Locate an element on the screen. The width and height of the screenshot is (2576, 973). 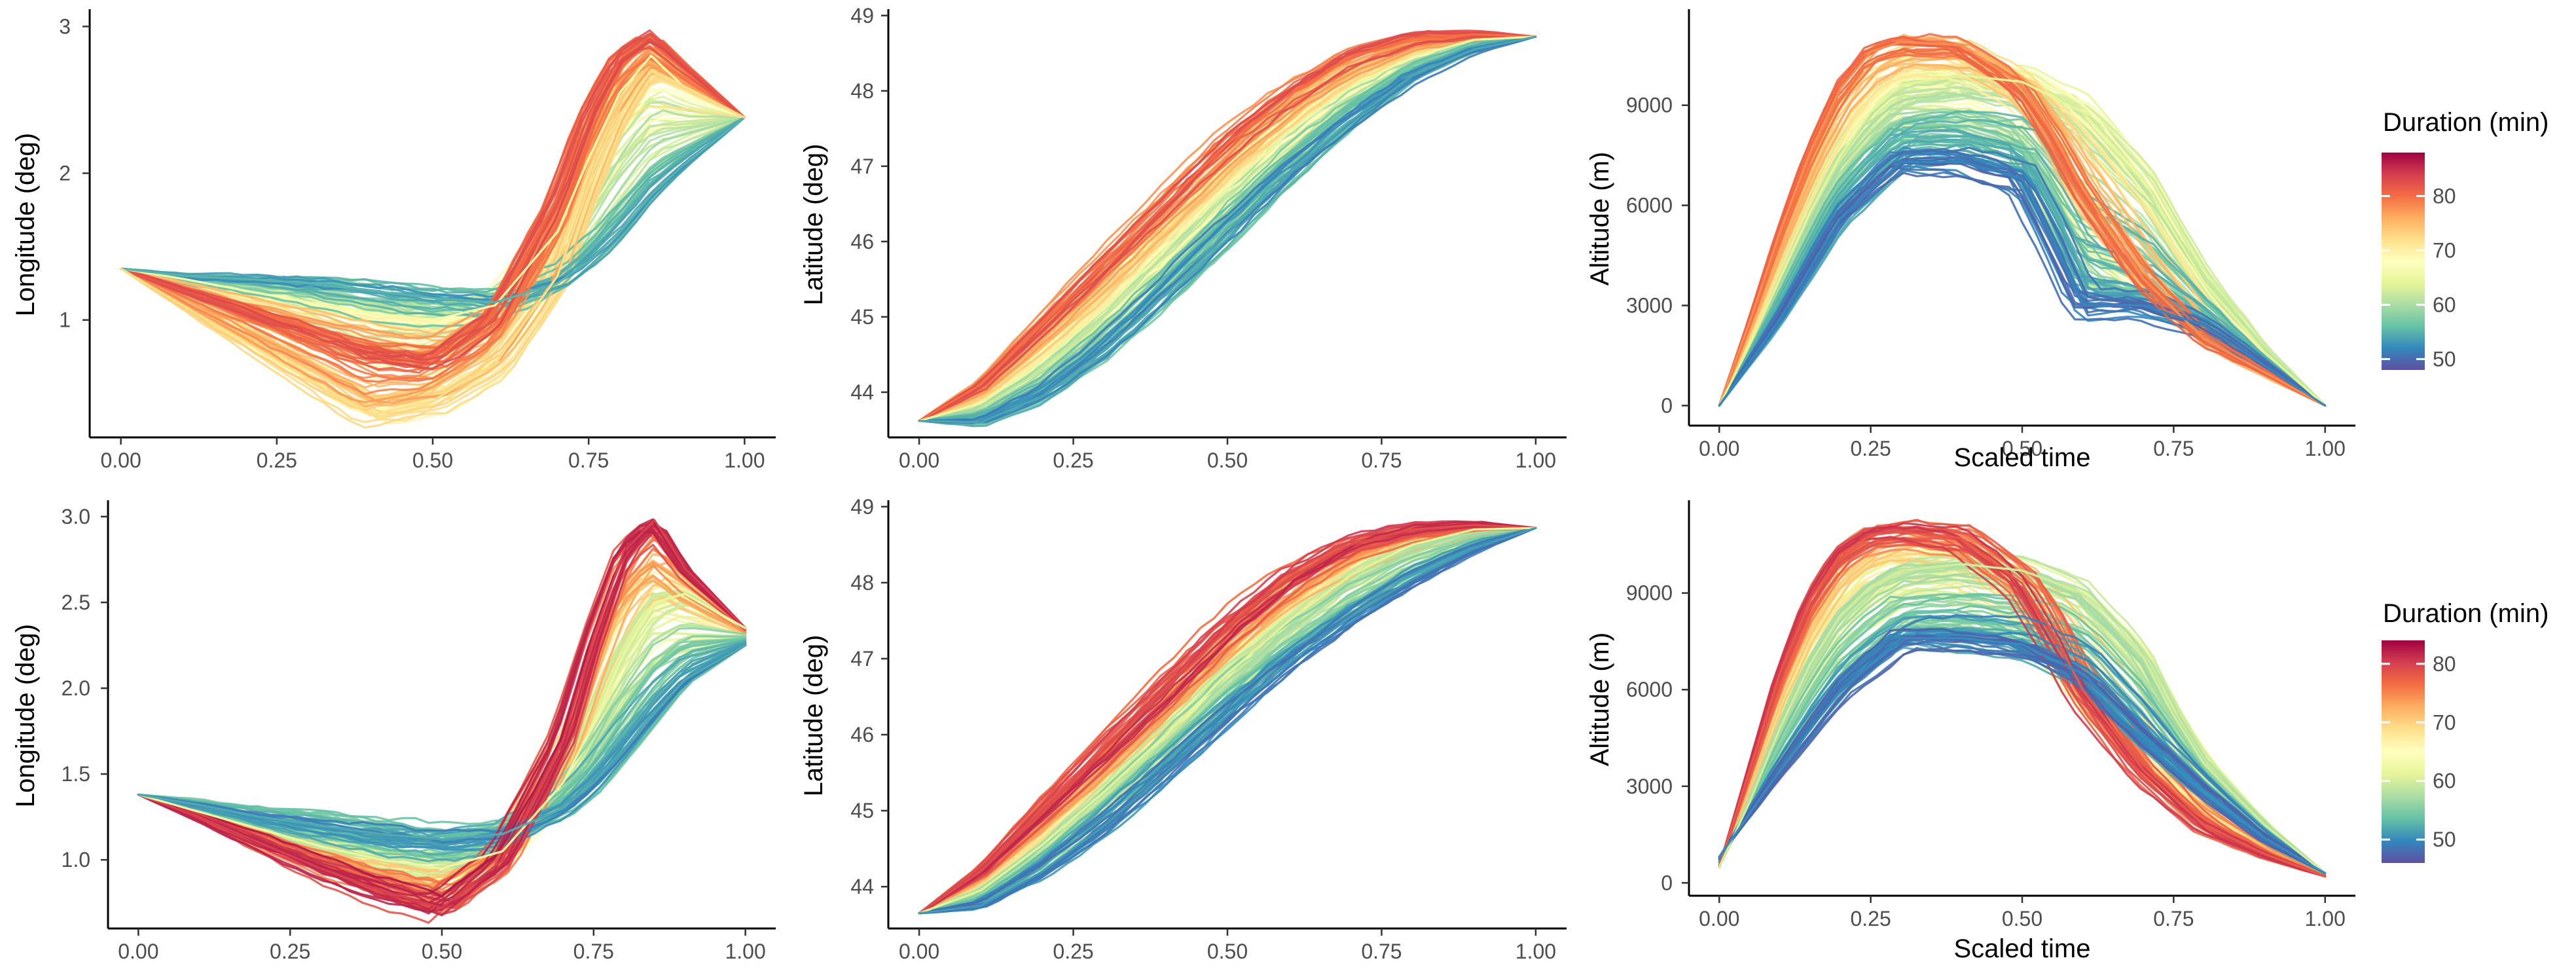
series-line-southern-loop is located at coordinates (433, 243).